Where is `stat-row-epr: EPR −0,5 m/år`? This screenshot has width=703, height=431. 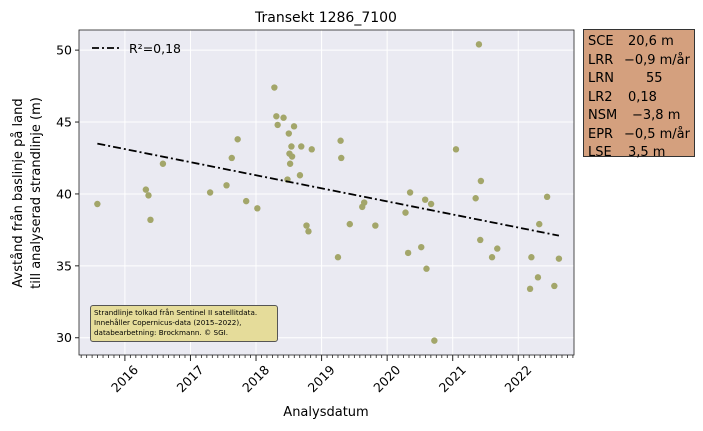 stat-row-epr: EPR −0,5 m/år is located at coordinates (639, 135).